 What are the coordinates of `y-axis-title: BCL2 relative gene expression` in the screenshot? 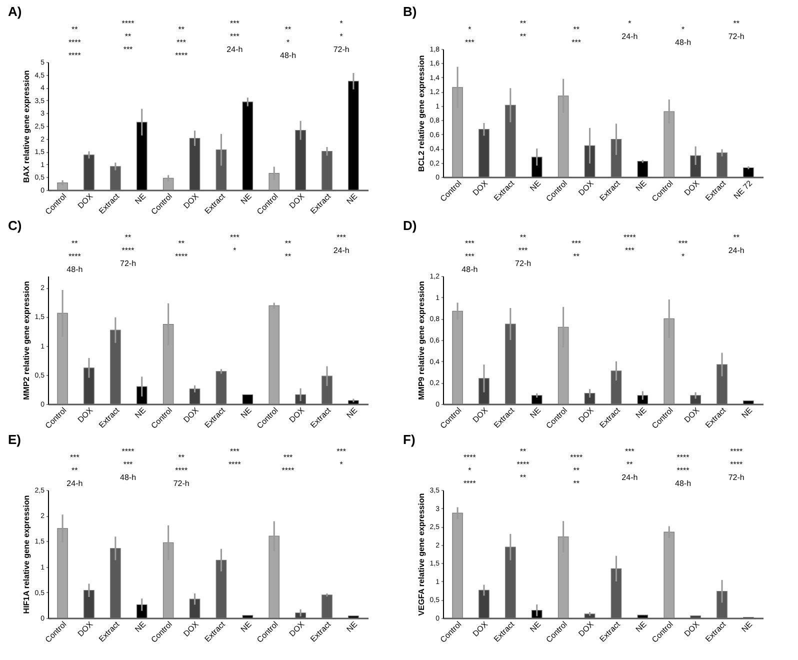 It's located at (421, 113).